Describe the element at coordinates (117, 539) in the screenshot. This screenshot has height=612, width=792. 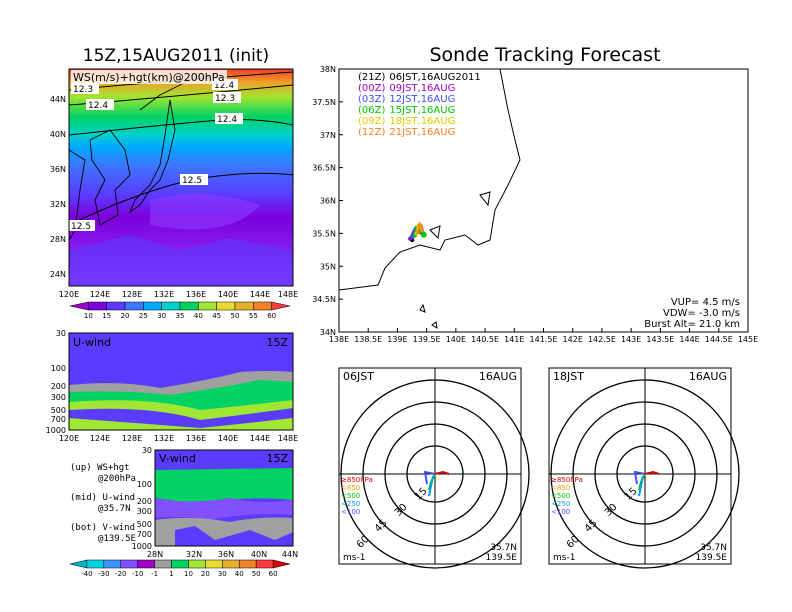
I see `svg-text: @139.5E` at that location.